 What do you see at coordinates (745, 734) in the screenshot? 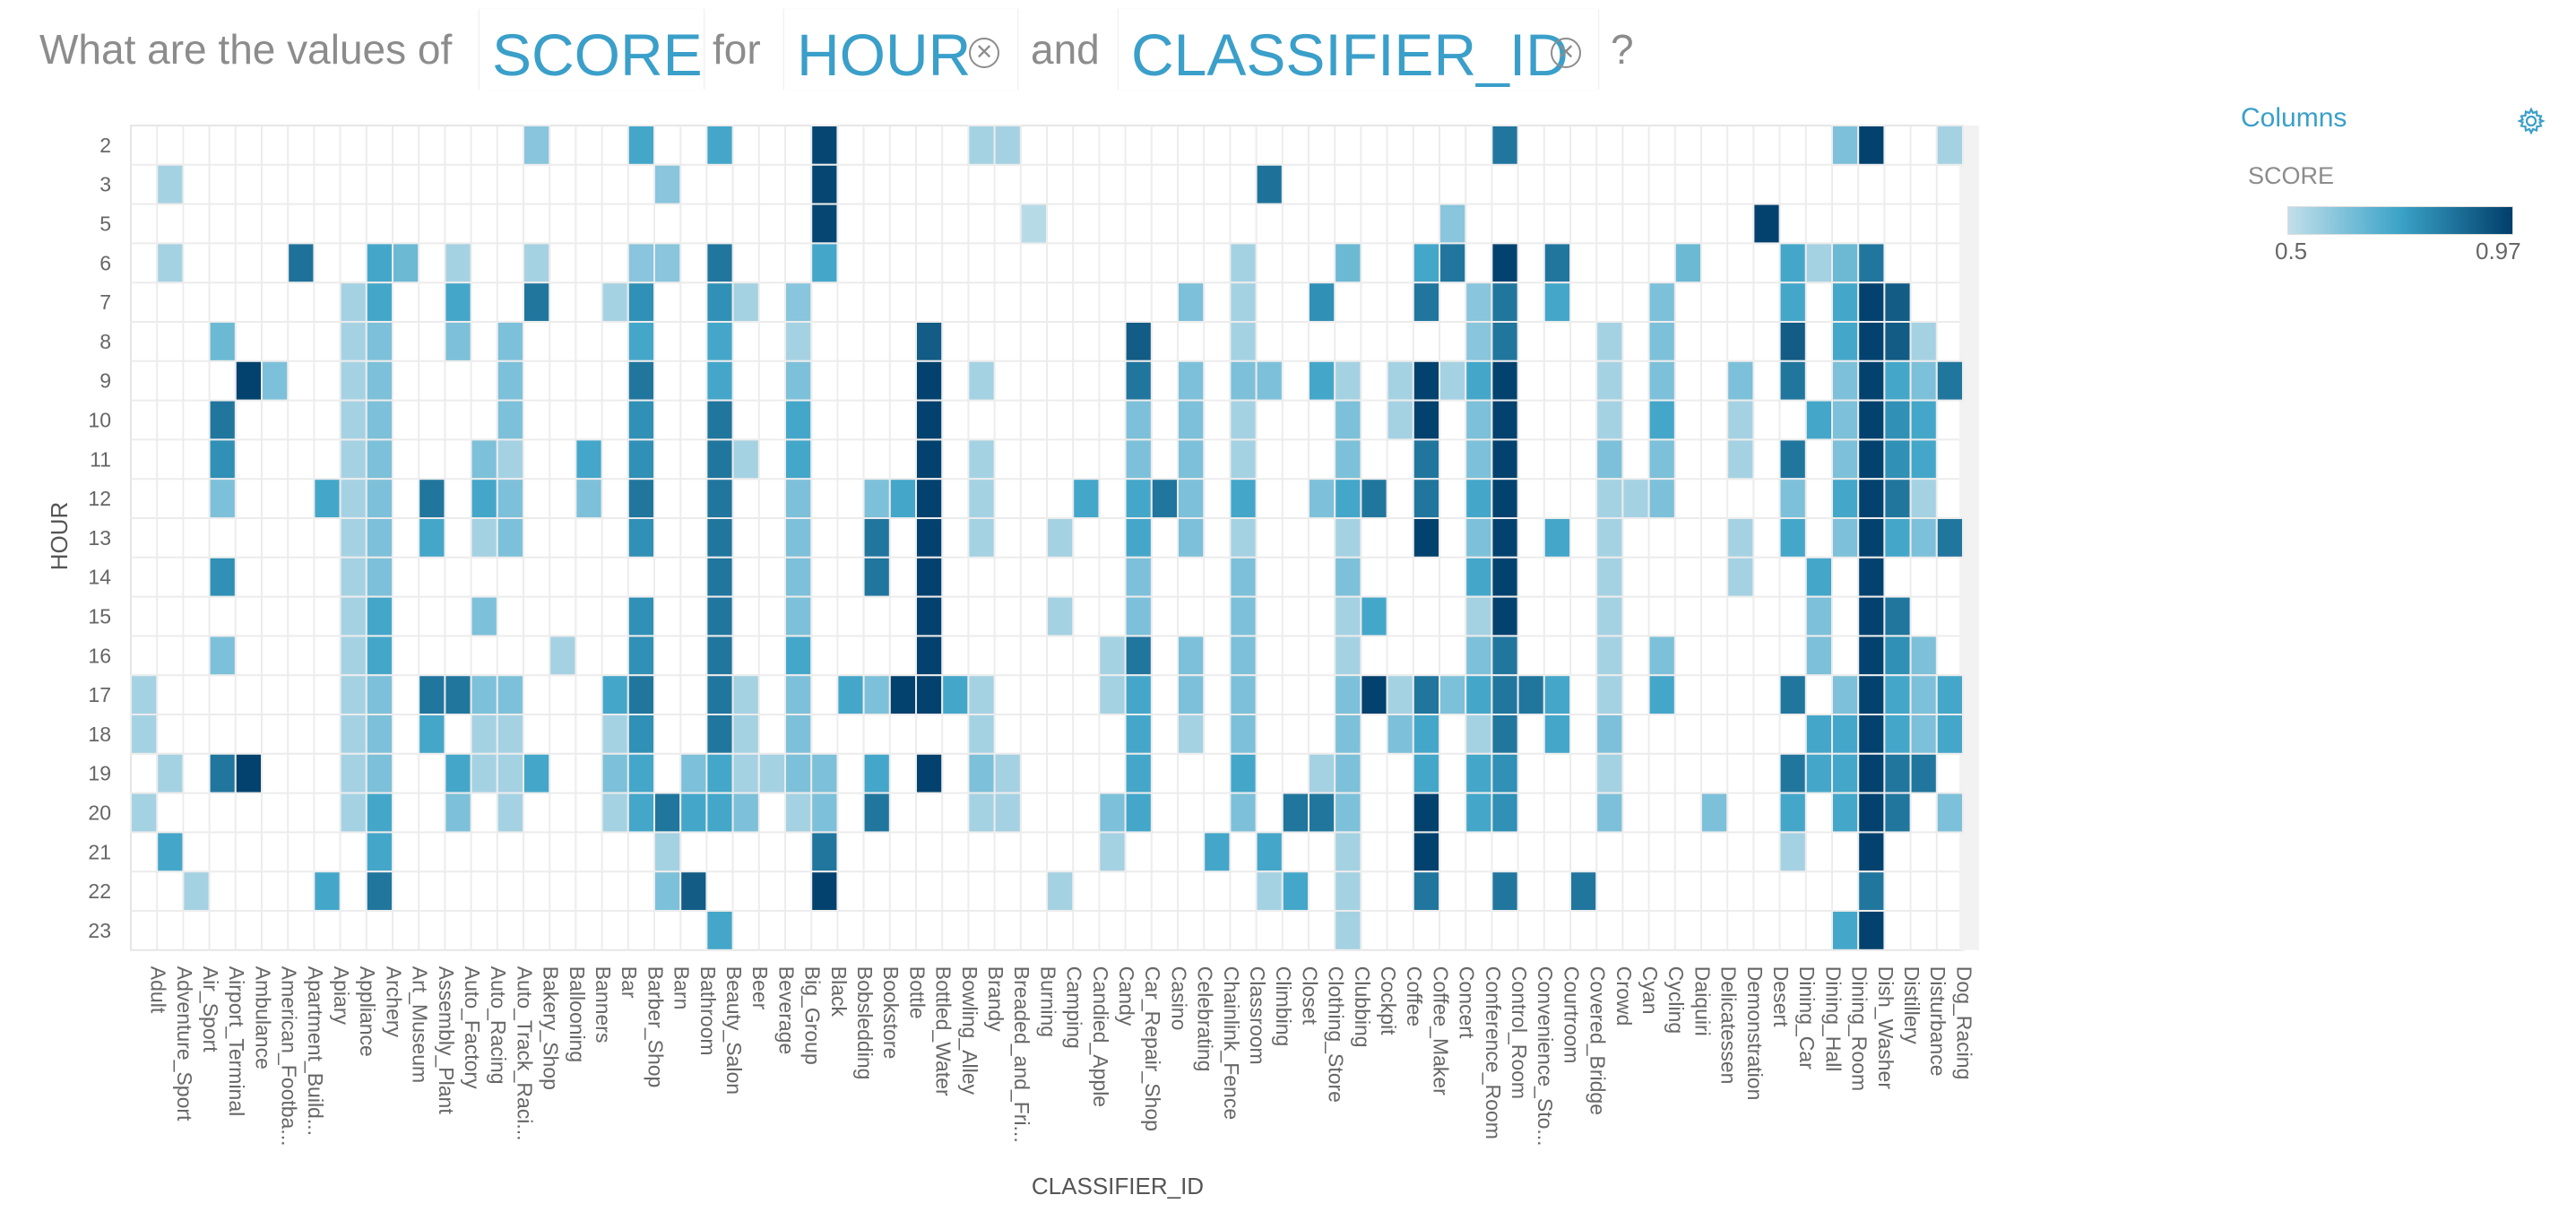
I see `heatmap-cell: Beer, 18: 0.55` at bounding box center [745, 734].